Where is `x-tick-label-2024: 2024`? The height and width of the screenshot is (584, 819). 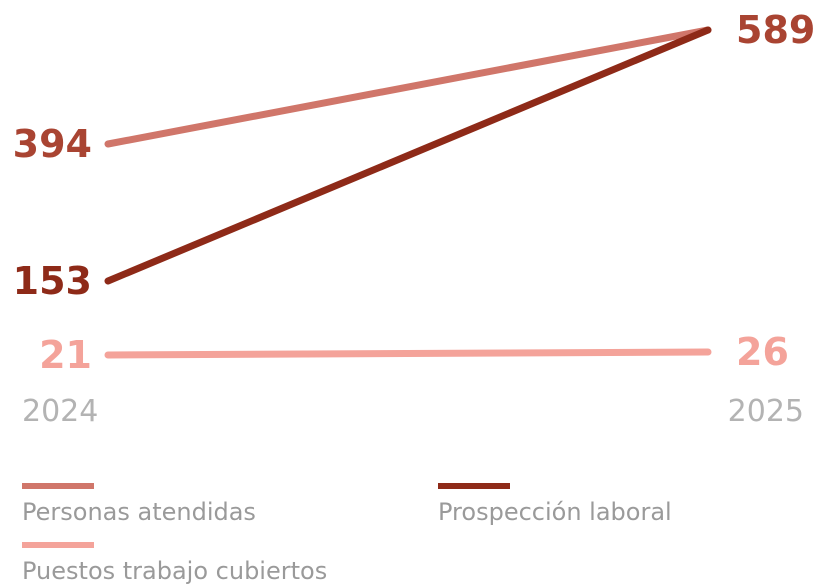 x-tick-label-2024: 2024 is located at coordinates (60, 411).